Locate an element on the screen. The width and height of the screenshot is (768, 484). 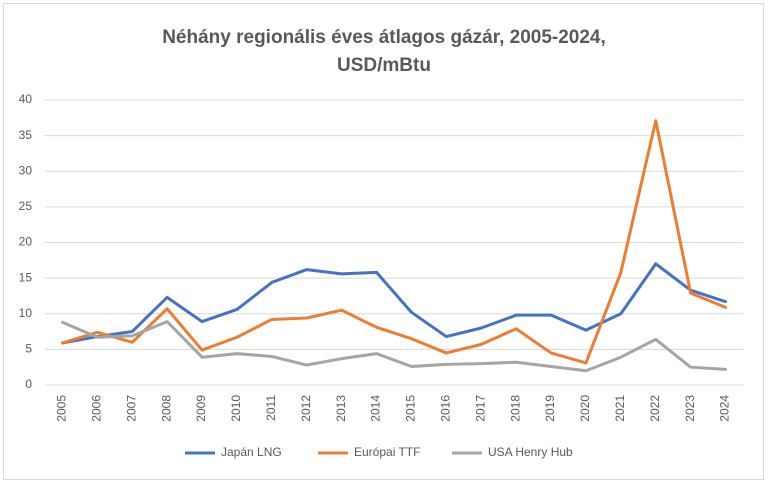
x-tick-label: 2019 is located at coordinates (550, 408).